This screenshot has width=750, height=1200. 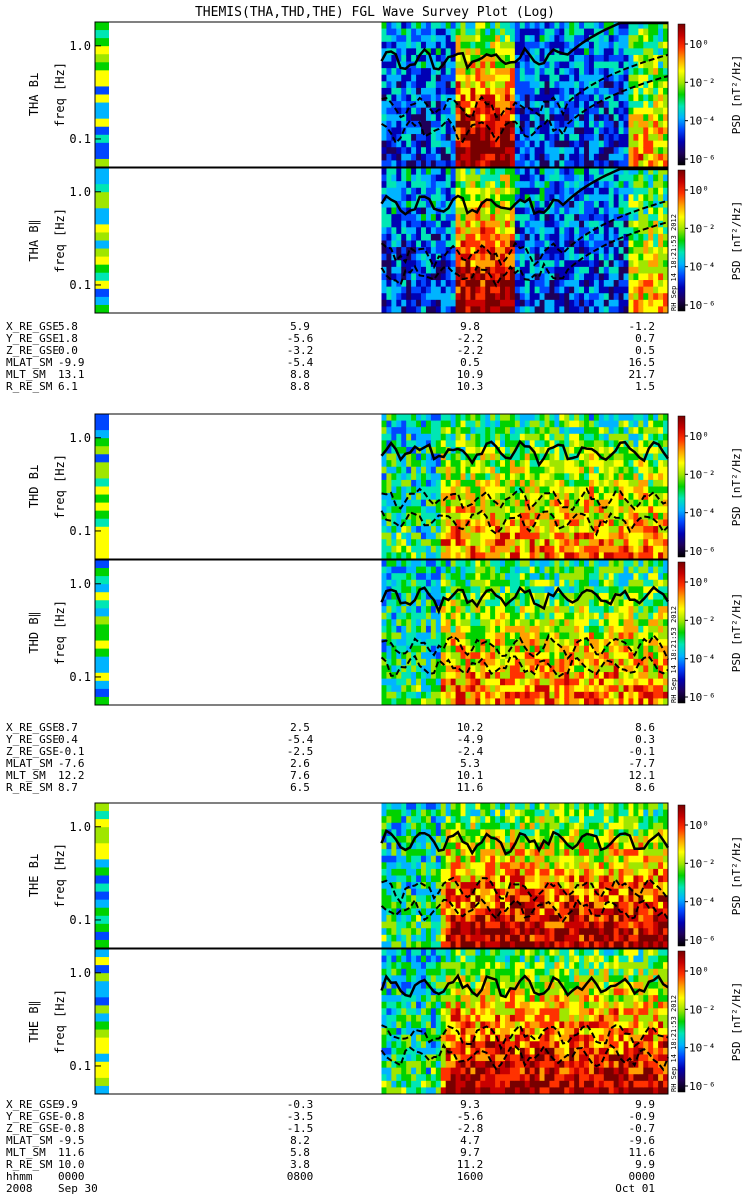 What do you see at coordinates (80, 531) in the screenshot?
I see `y-tick-label: 0.1` at bounding box center [80, 531].